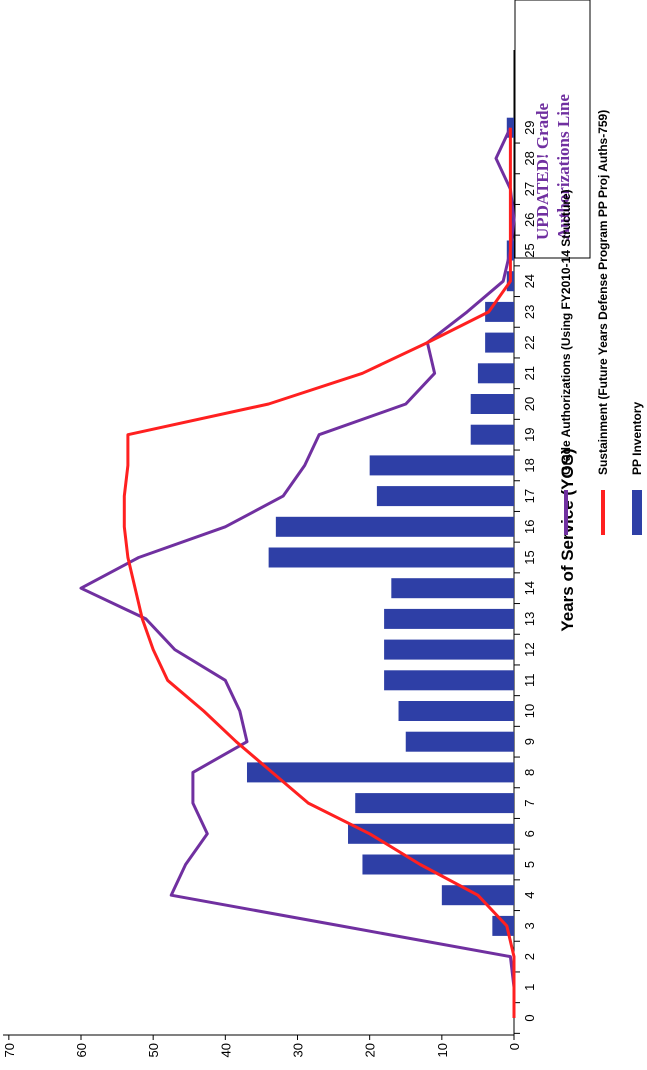 This screenshot has height=1070, width=647. I want to click on category-tick-label: 28, so click(529, 158).